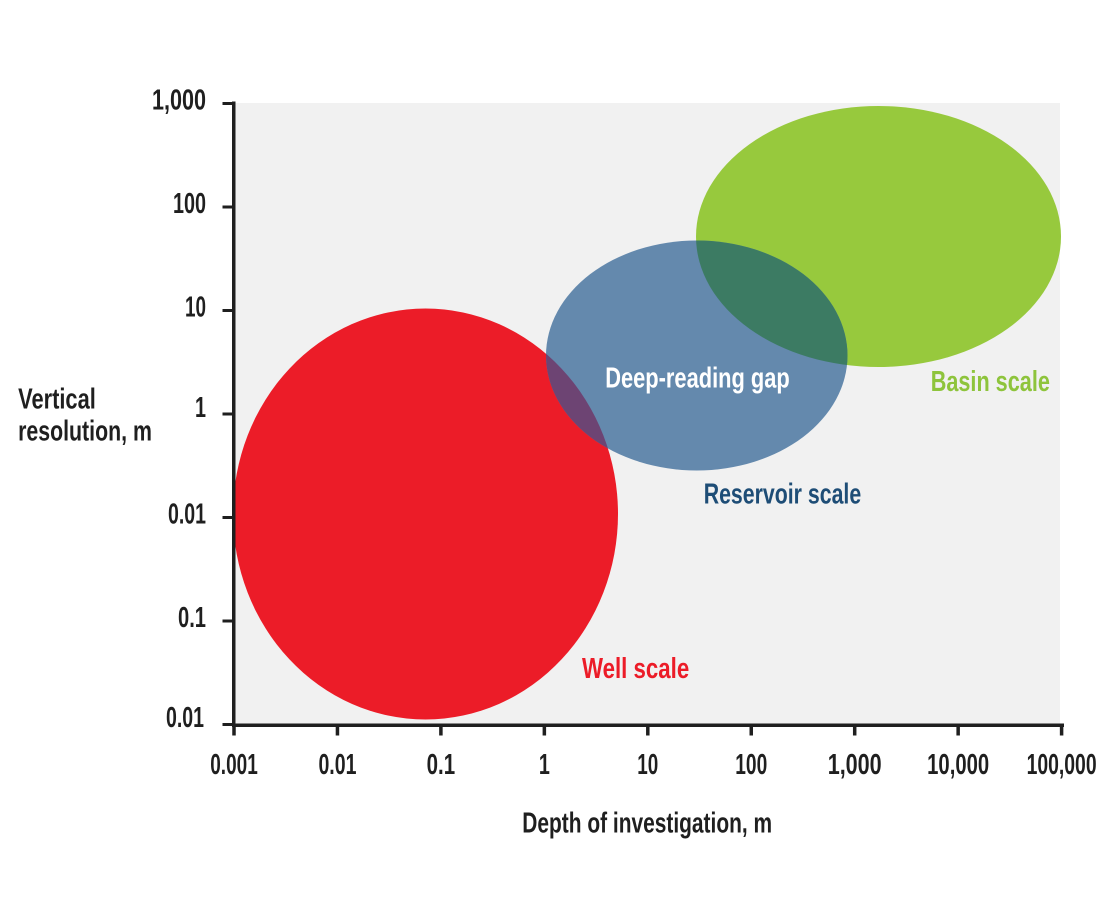 This screenshot has height=905, width=1110. What do you see at coordinates (635, 669) in the screenshot?
I see `svg-text: Well scale` at bounding box center [635, 669].